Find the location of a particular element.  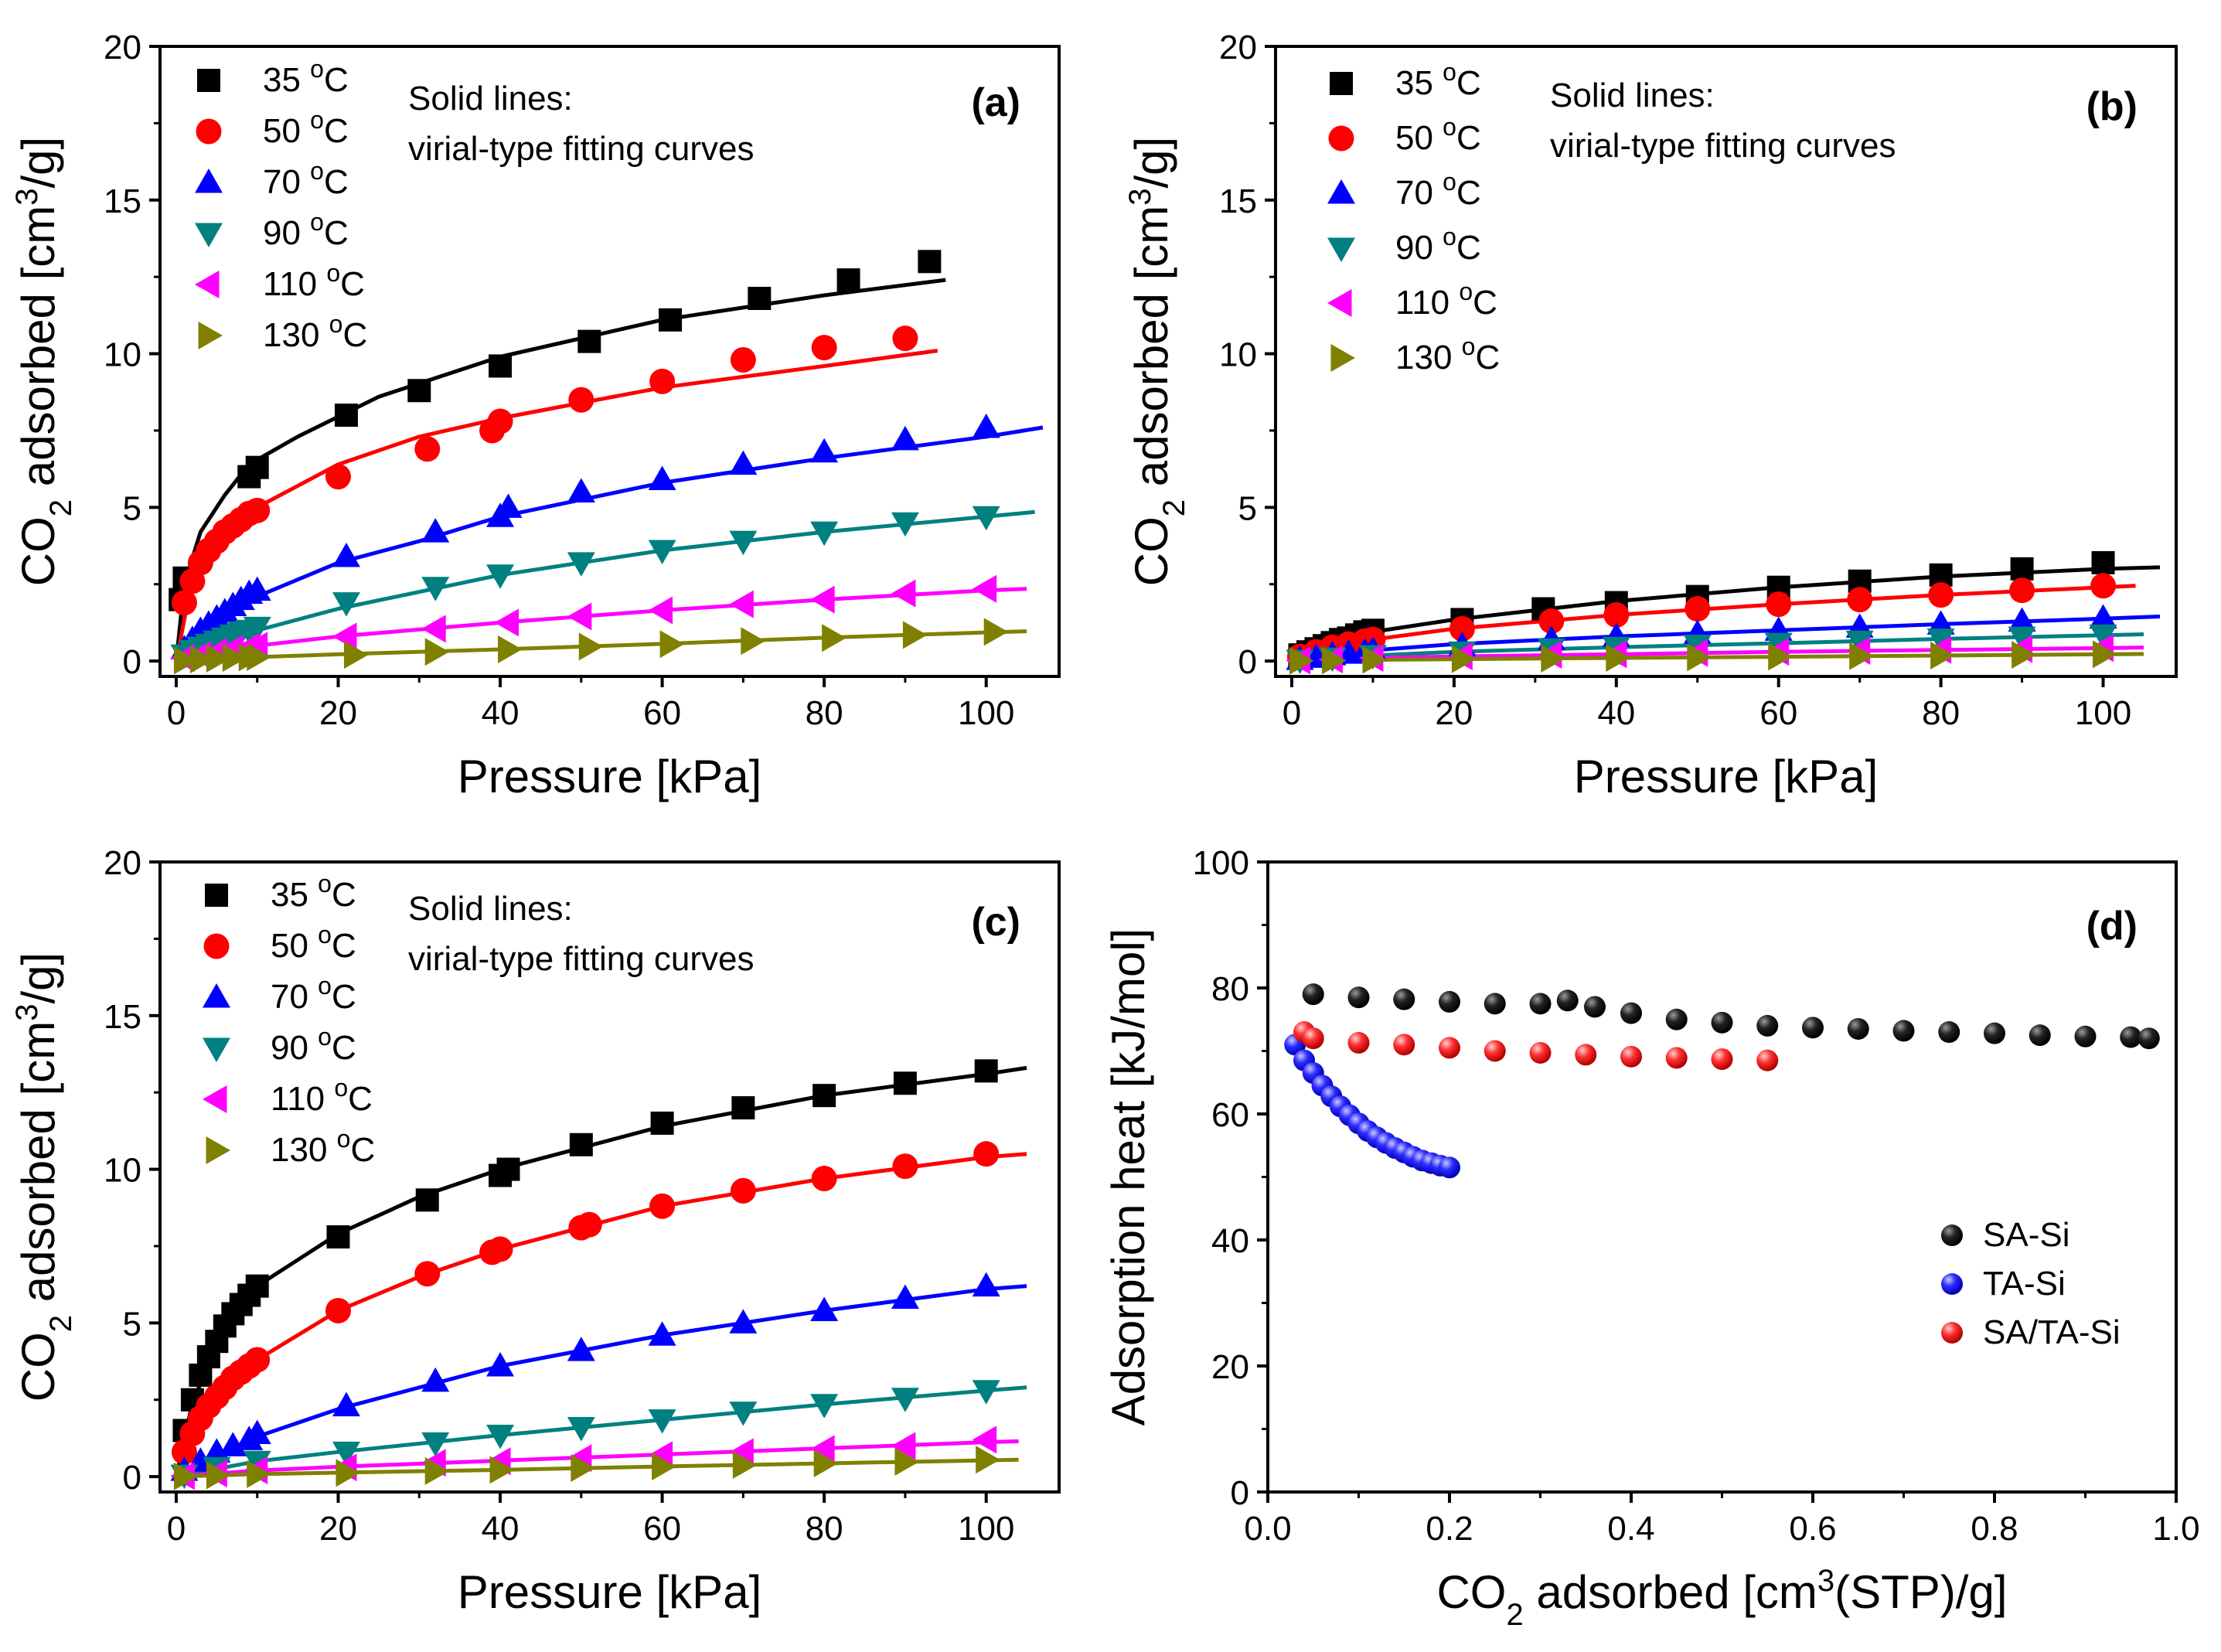

x-tick-label-d-0: 0.0 is located at coordinates (1267, 1529).